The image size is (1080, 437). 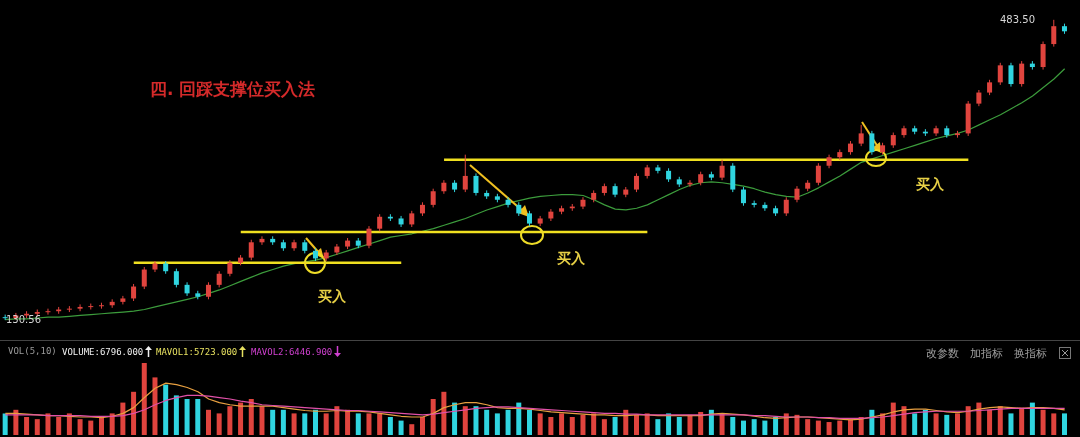 What do you see at coordinates (1030, 353) in the screenshot?
I see `text: 换指标` at bounding box center [1030, 353].